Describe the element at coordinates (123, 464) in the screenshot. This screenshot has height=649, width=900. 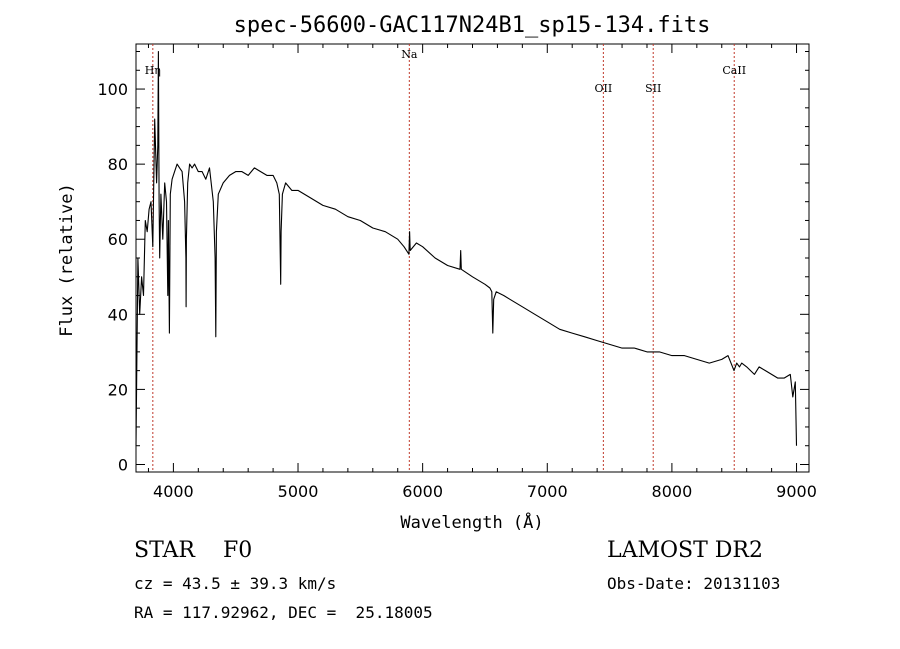
I see `y-tick-label: 0` at that location.